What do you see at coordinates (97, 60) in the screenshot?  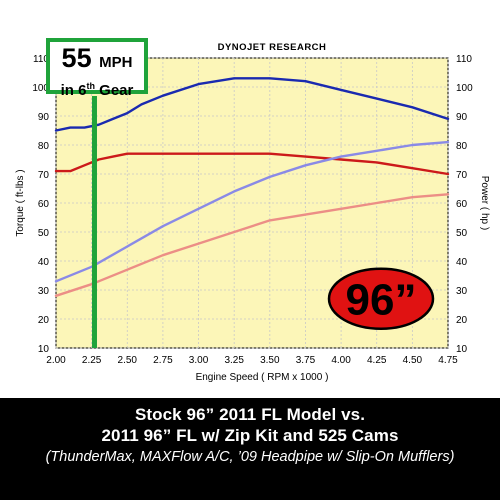 I see `speed-value: 55 MPH` at bounding box center [97, 60].